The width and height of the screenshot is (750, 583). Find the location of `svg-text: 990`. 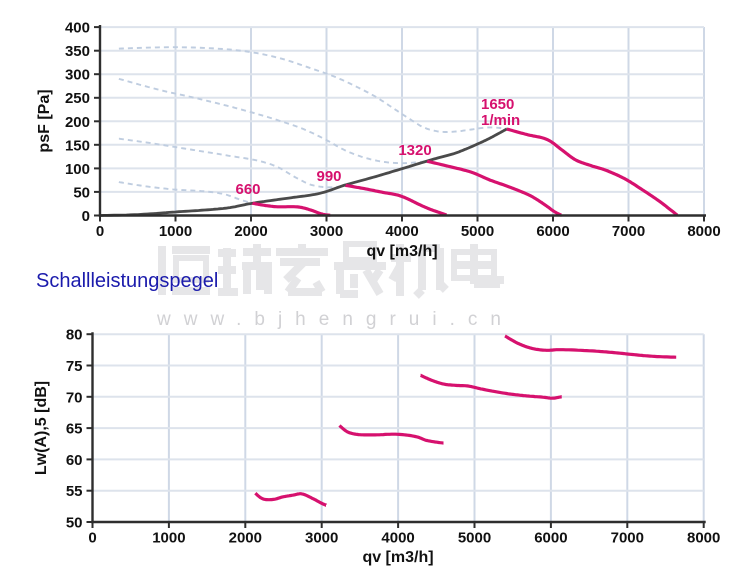

svg-text: 990 is located at coordinates (328, 176).